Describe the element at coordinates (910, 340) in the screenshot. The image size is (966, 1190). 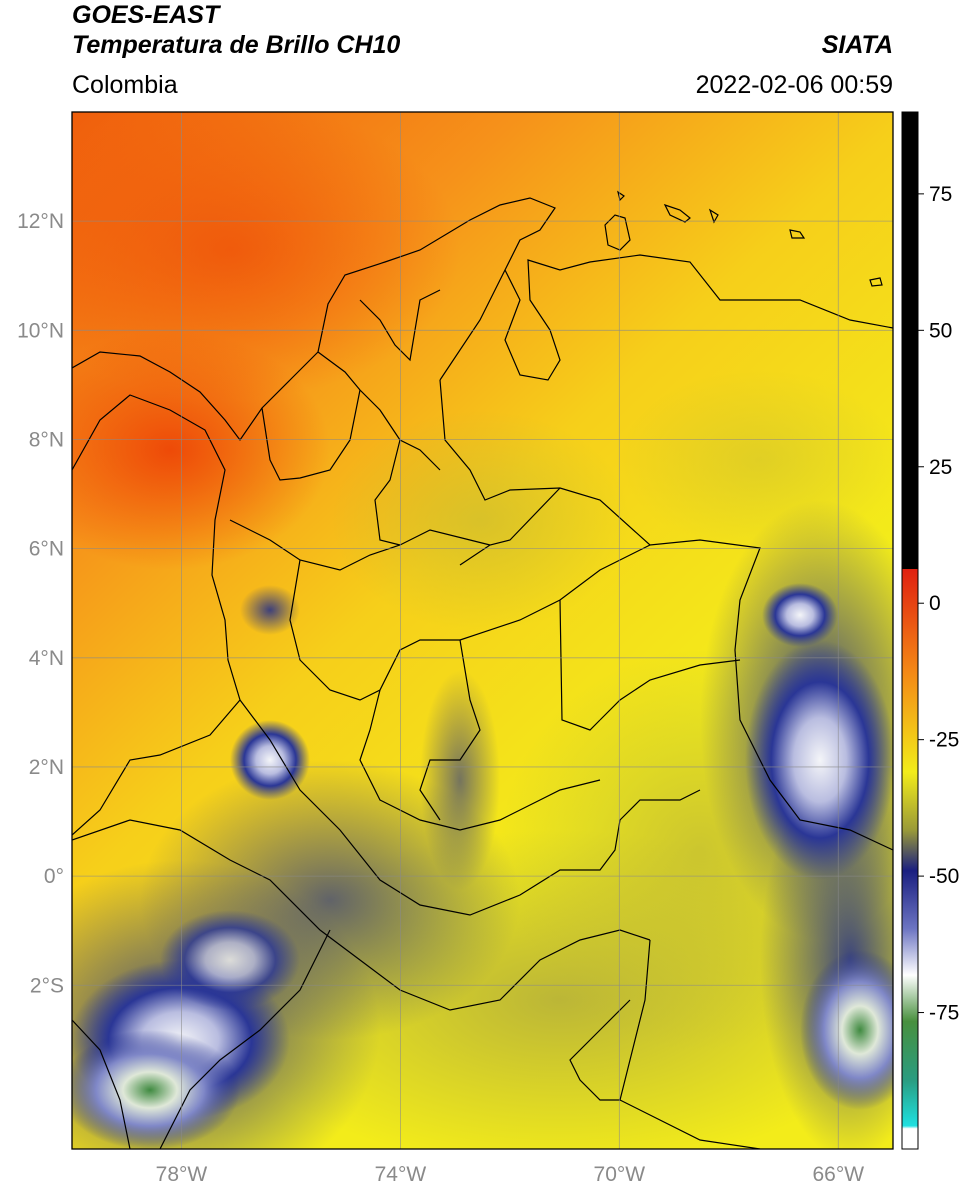
I see `colorbar-black-segment` at that location.